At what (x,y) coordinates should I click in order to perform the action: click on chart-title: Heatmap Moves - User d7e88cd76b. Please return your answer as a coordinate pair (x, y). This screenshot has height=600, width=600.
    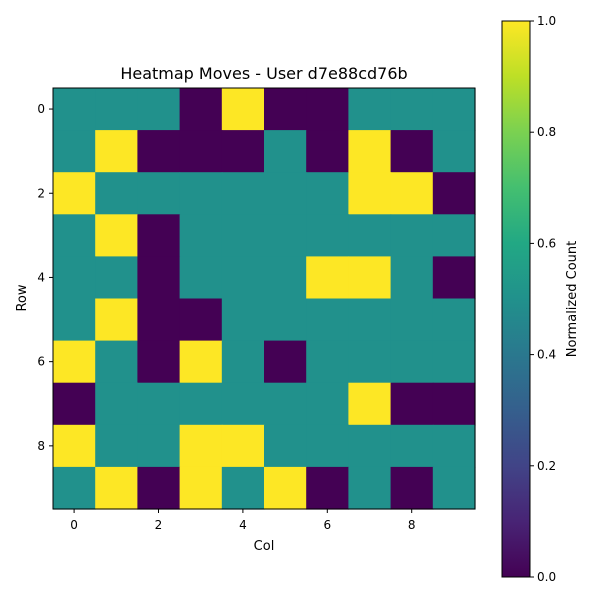
    Looking at the image, I should click on (263, 73).